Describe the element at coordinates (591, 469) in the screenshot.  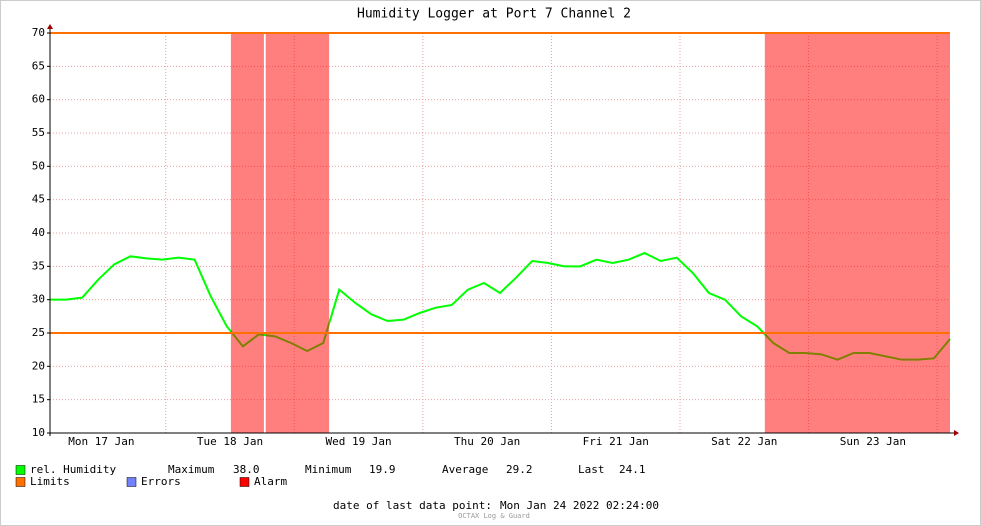
I see `stat-label: Last` at that location.